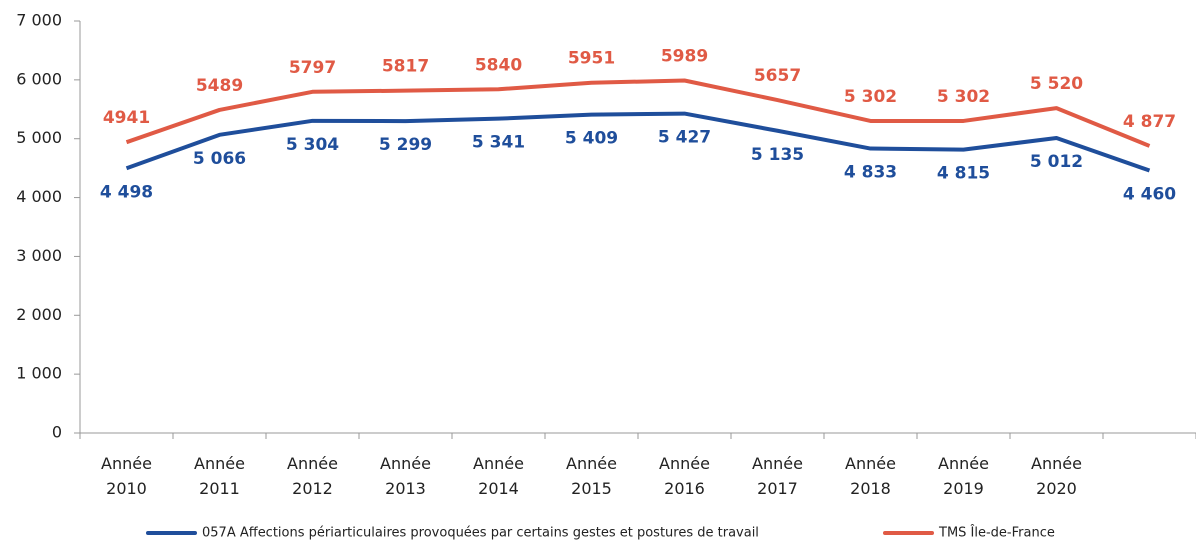  Describe the element at coordinates (1056, 84) in the screenshot. I see `data-label: 5 520` at that location.